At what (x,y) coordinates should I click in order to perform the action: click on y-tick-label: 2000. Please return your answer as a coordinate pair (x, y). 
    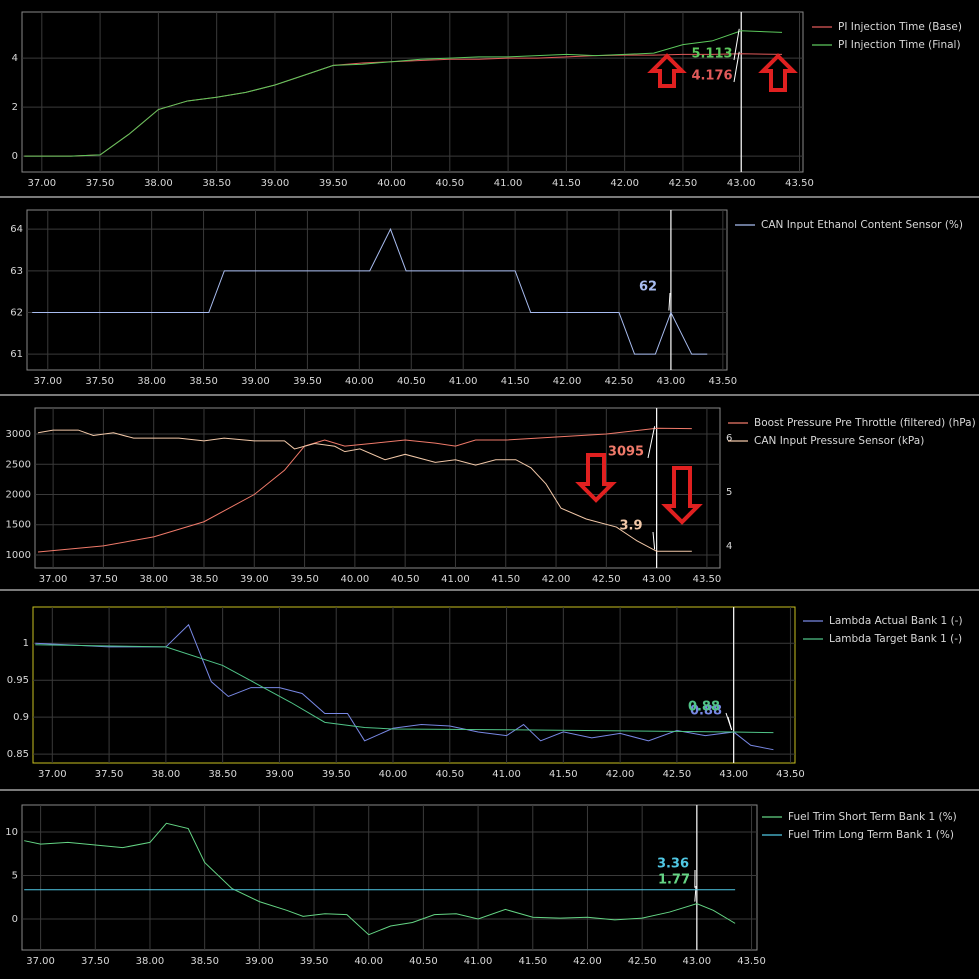
    Looking at the image, I should click on (18, 495).